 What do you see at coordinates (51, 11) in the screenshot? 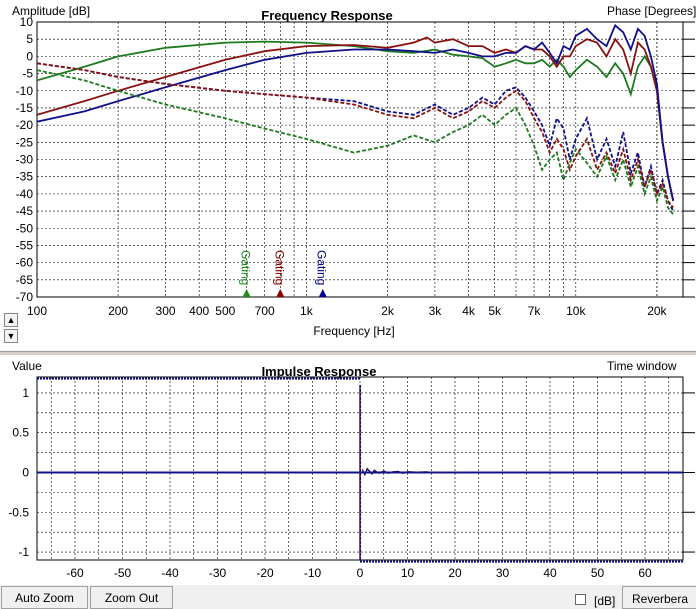
I see `y-axis-label: Amplitude [dB]` at bounding box center [51, 11].